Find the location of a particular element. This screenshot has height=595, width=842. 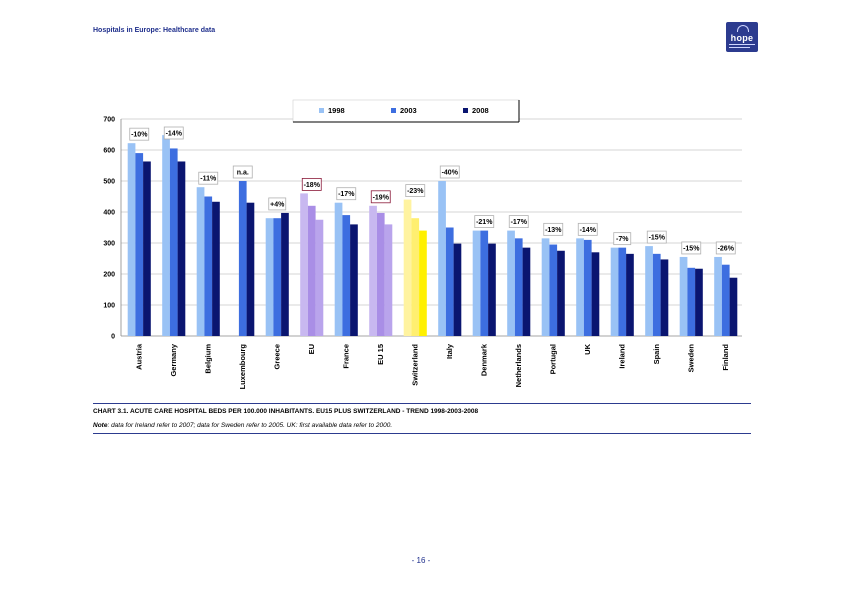

header-title: Hospitals in Europe: Healthcare data is located at coordinates (154, 30).